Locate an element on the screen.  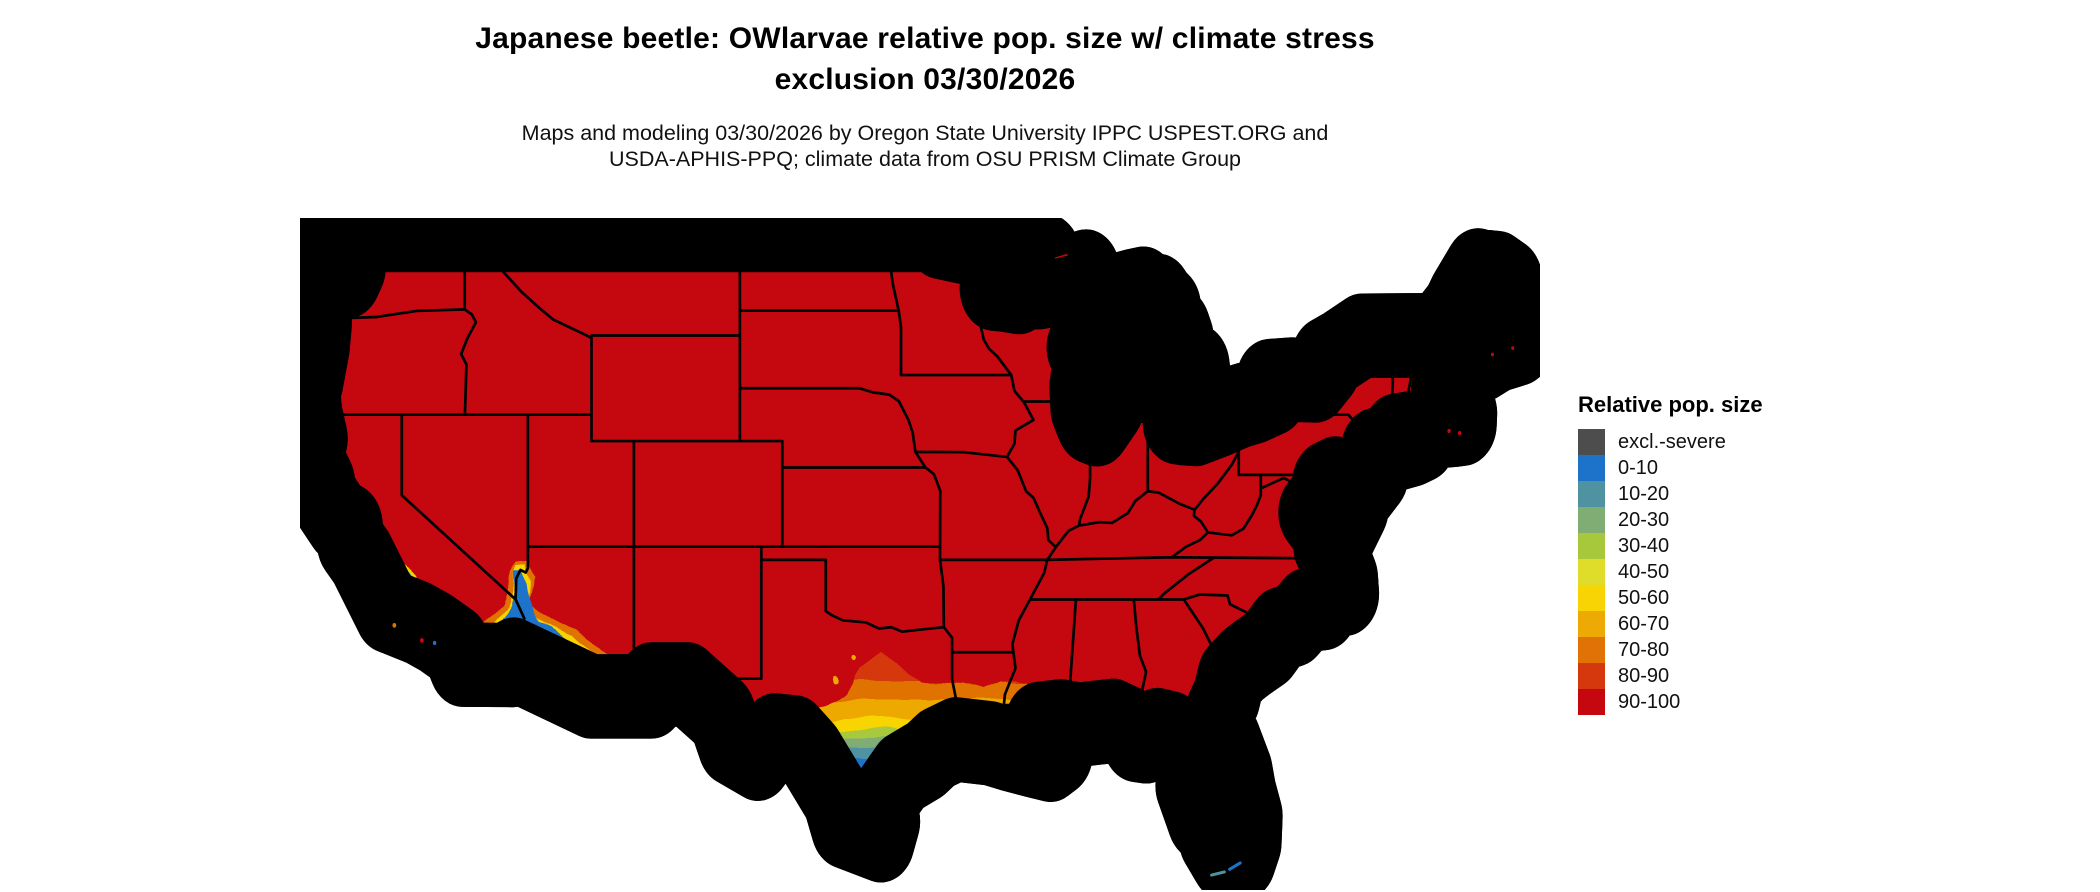
map-title-line2: exclusion 03/30/2026 is located at coordinates (925, 79).